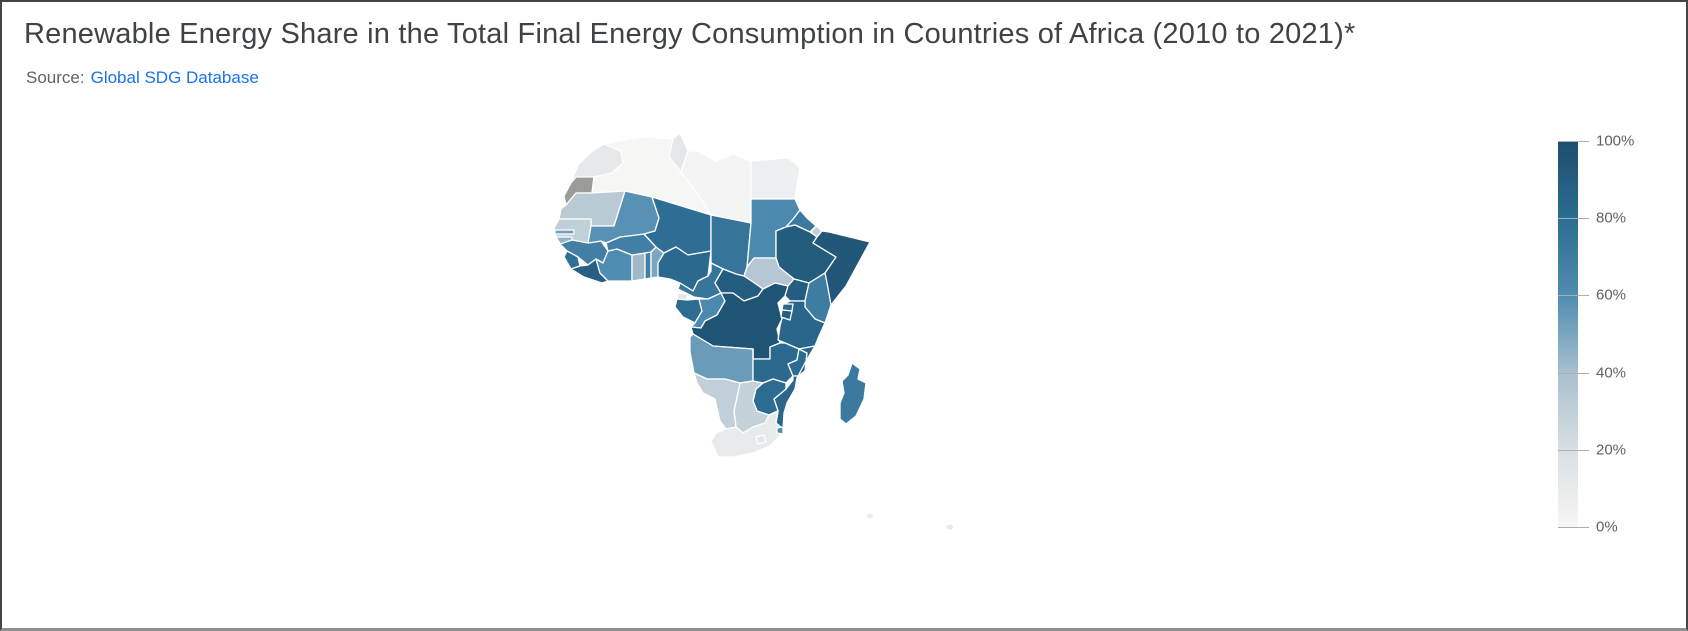  Describe the element at coordinates (55, 77) in the screenshot. I see `source-label: Source:` at that location.